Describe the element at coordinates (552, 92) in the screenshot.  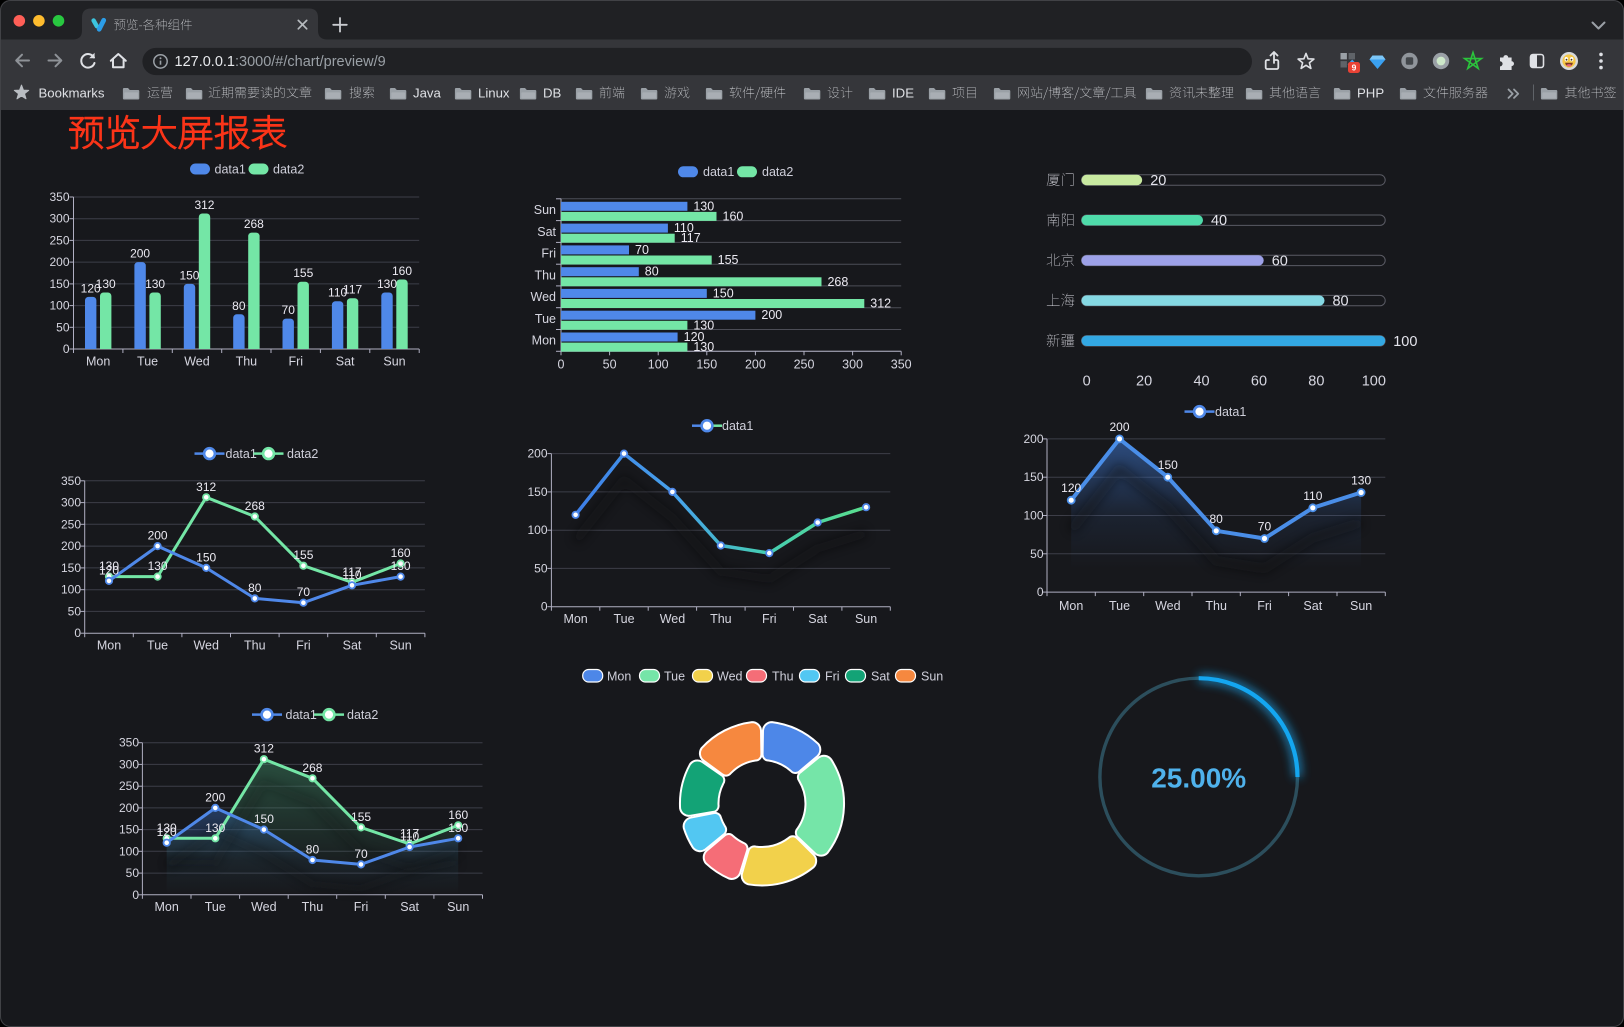
I see `svg-text: DB` at that location.